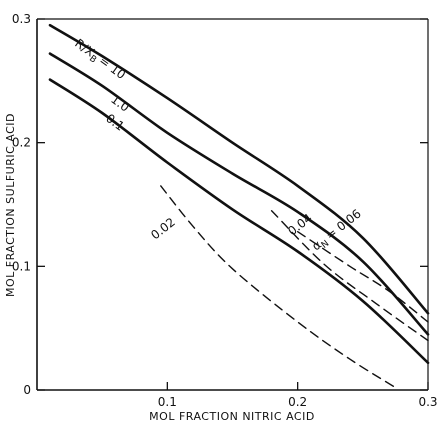  Describe the element at coordinates (163, 228) in the screenshot. I see `label-0-02: 0.02` at that location.